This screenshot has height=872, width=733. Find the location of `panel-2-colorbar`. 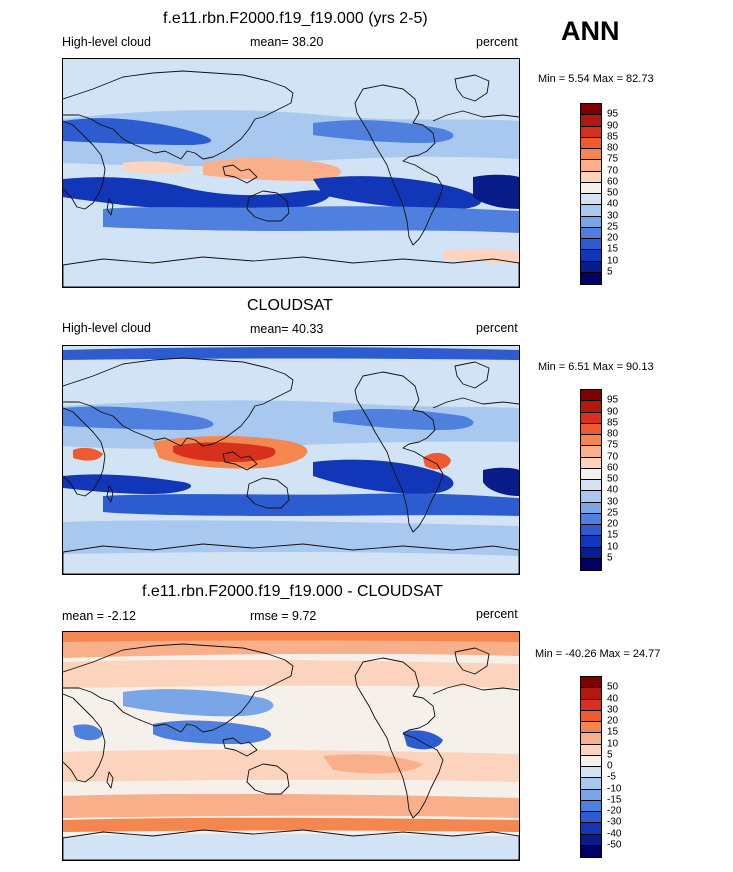

panel-2-colorbar is located at coordinates (591, 480).